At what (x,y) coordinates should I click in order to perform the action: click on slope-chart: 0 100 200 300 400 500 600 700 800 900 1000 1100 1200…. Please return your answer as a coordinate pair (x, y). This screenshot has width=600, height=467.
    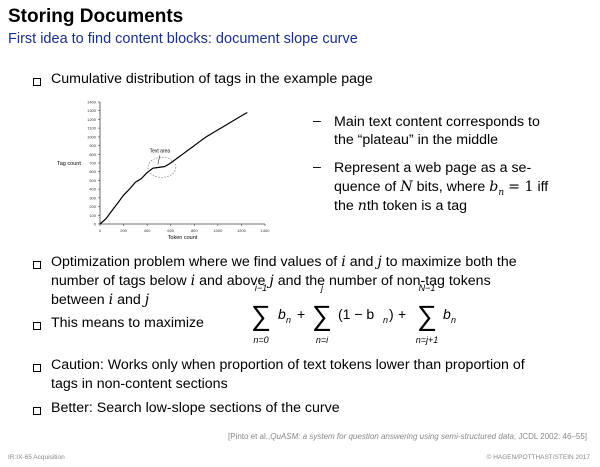
    Looking at the image, I should click on (164, 171).